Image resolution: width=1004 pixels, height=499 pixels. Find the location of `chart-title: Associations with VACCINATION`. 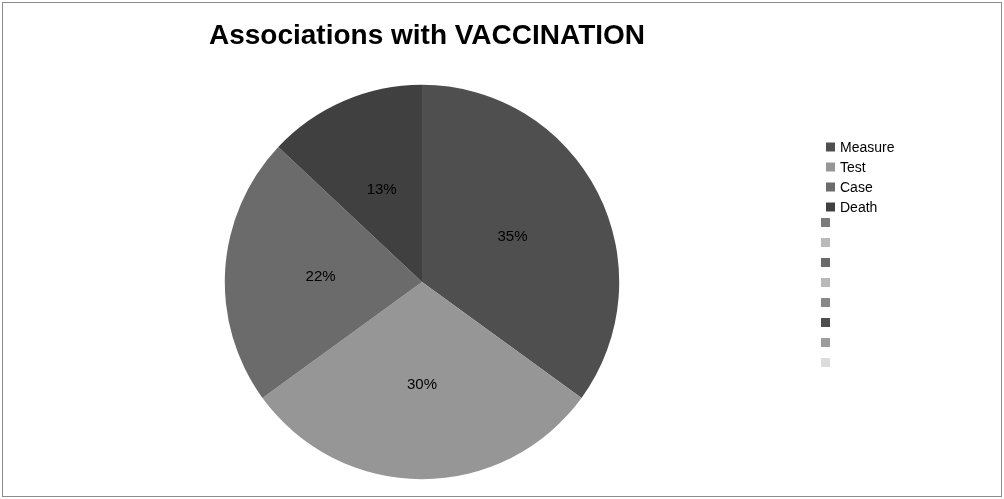

chart-title: Associations with VACCINATION is located at coordinates (427, 34).